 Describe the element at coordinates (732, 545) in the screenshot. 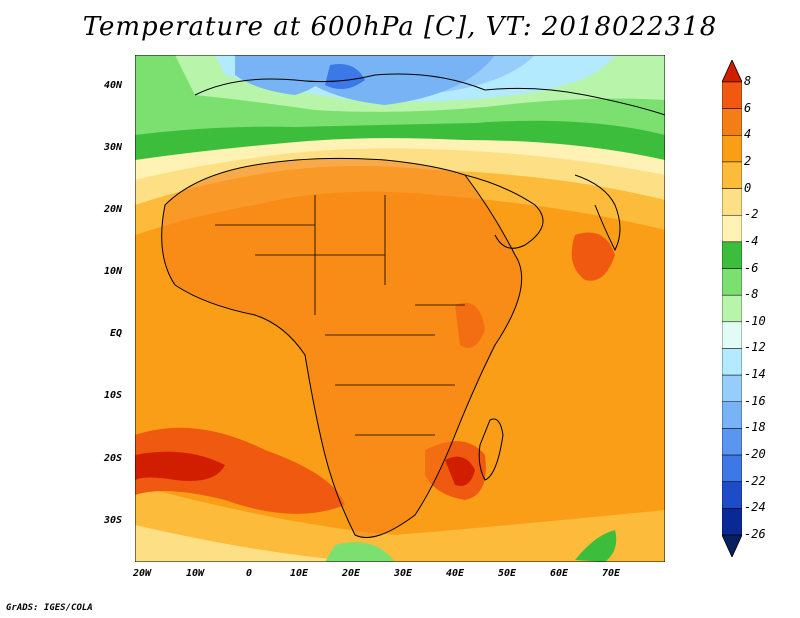

I see `colorbar-bottom-arrow` at that location.